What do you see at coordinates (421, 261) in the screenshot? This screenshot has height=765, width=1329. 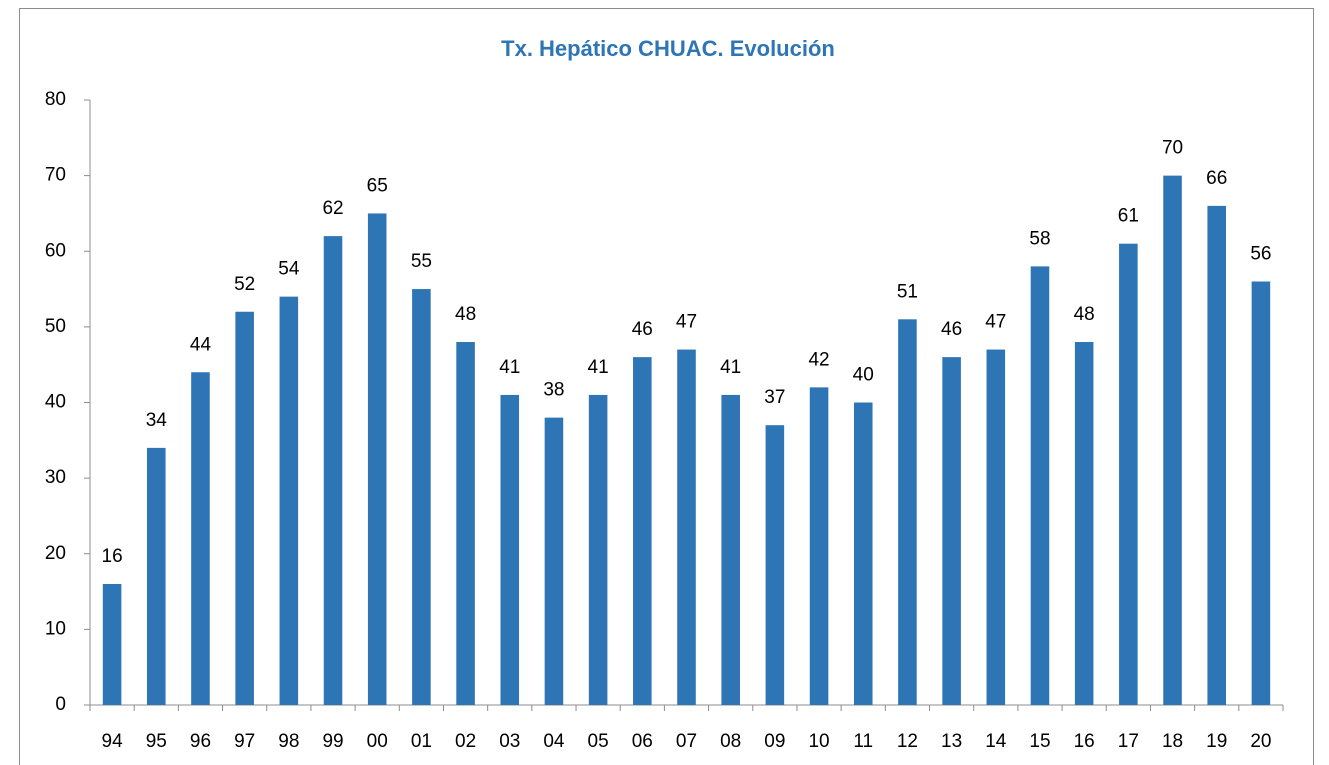 I see `data-label: 55` at bounding box center [421, 261].